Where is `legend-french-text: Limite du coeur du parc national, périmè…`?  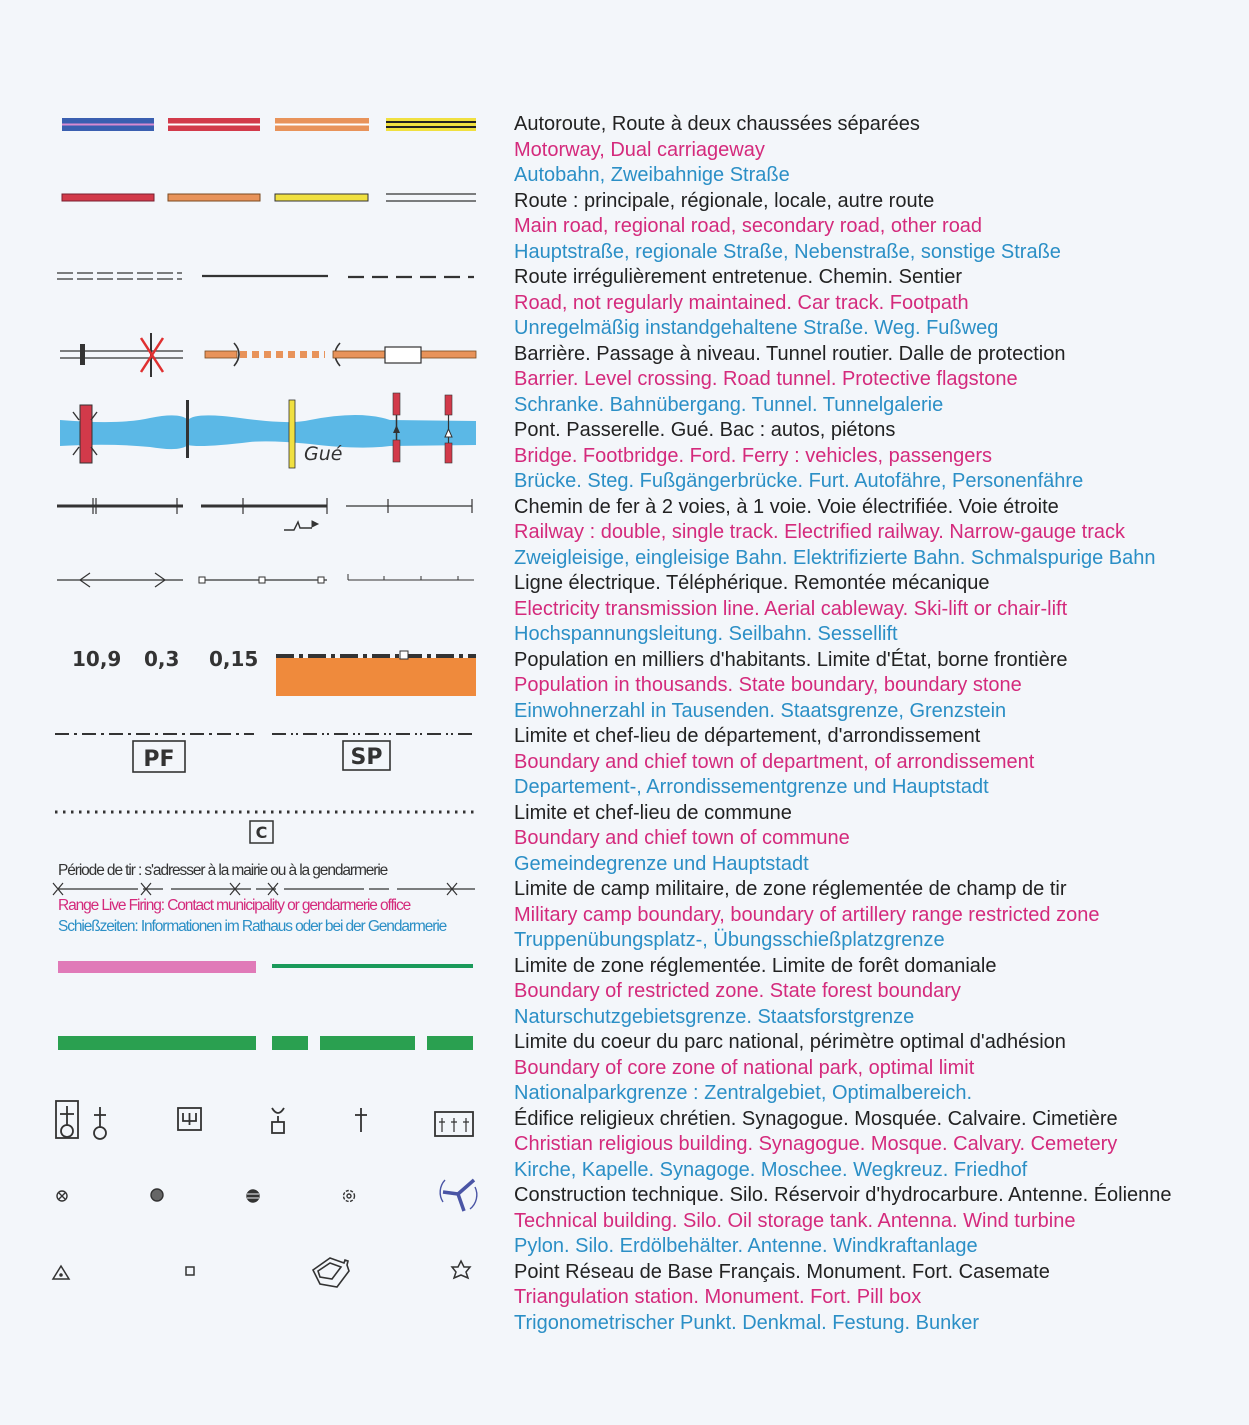 legend-french-text: Limite du coeur du parc national, périmè… is located at coordinates (790, 1042).